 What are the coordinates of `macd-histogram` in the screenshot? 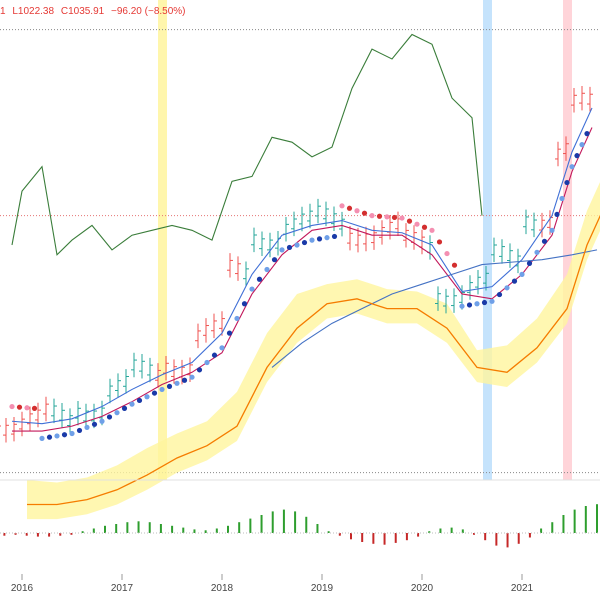 It's located at (300, 526).